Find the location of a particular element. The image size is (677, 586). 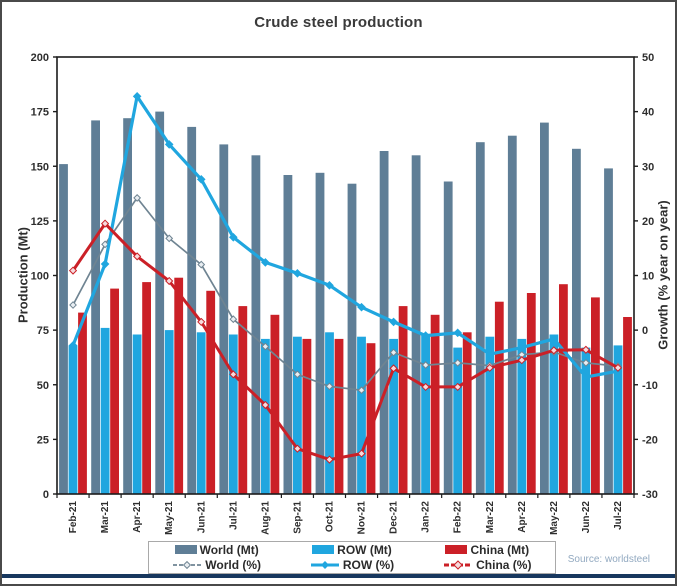

y-axis-tick-label-right: -10 is located at coordinates (650, 386).